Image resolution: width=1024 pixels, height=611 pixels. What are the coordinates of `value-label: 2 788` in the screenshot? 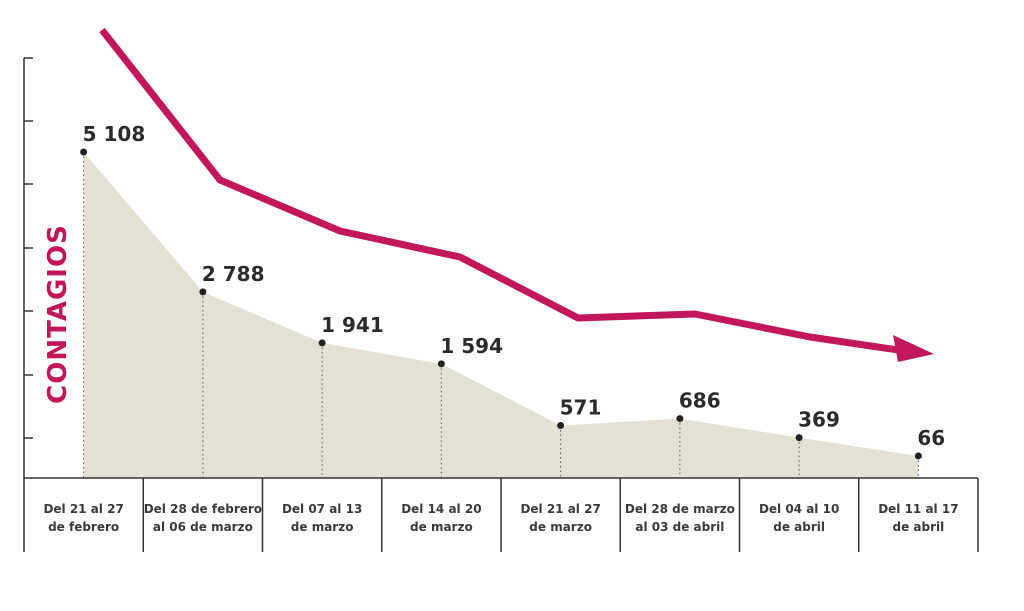 It's located at (233, 274).